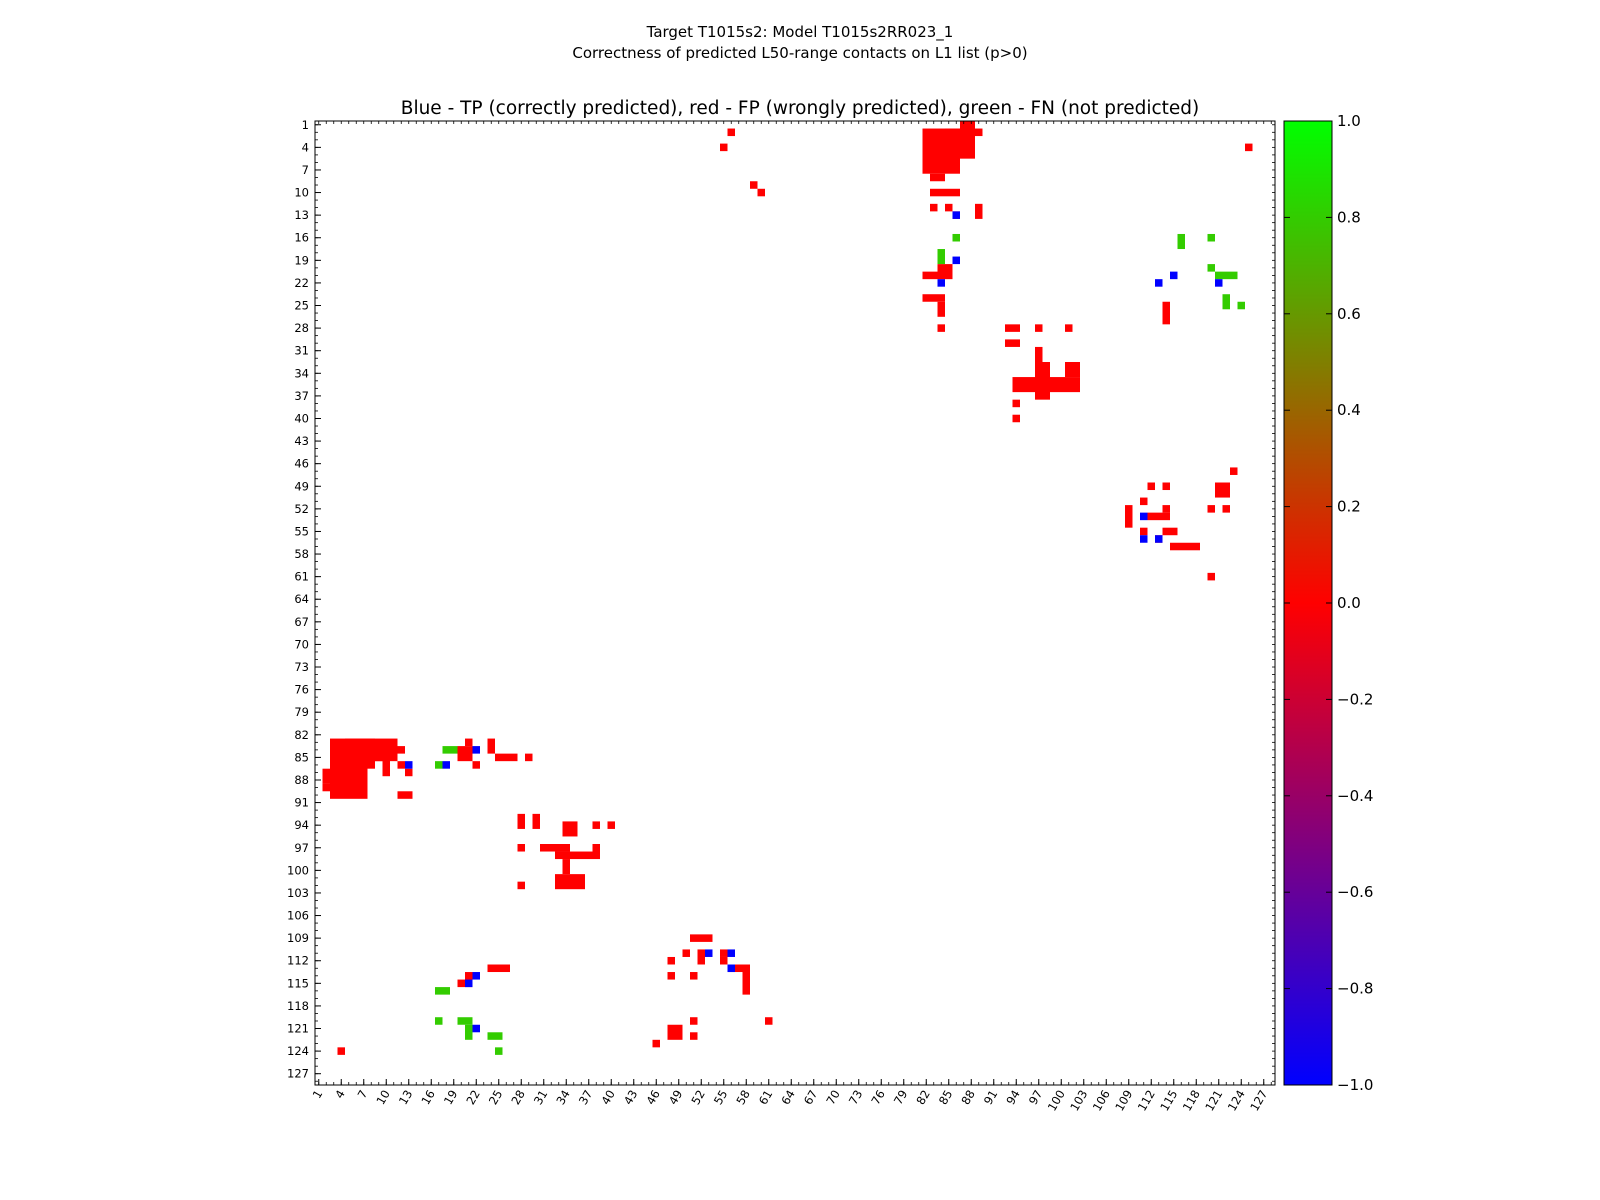 The image size is (1600, 1200). Describe the element at coordinates (301, 509) in the screenshot. I see `y-tick-label: 52` at that location.